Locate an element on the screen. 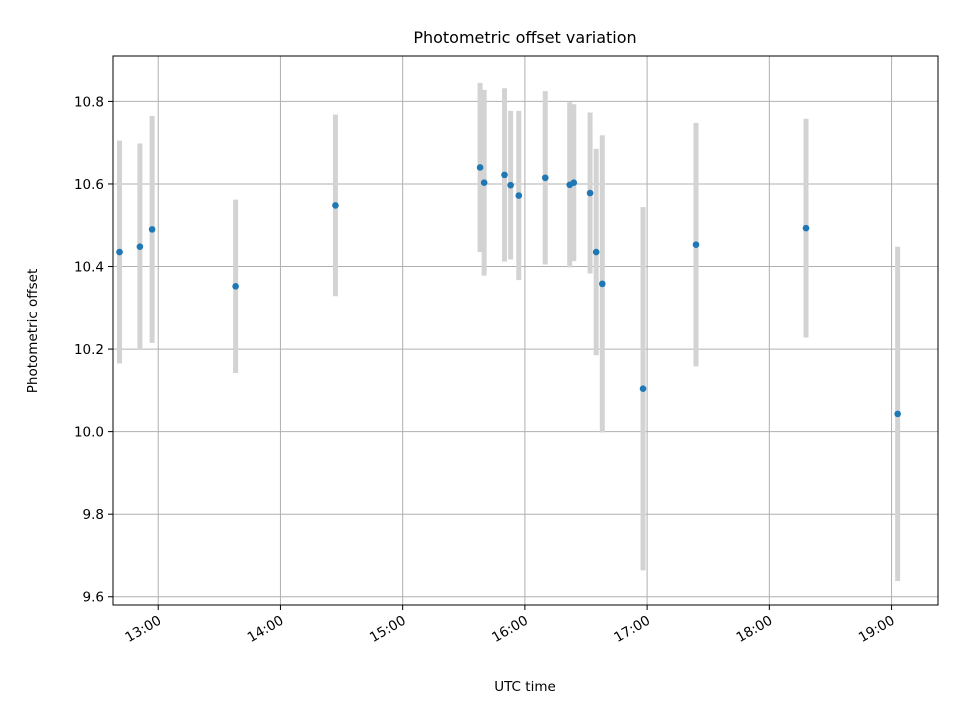 Image resolution: width=960 pixels, height=720 pixels. x-axis-label: UTC time is located at coordinates (525, 687).